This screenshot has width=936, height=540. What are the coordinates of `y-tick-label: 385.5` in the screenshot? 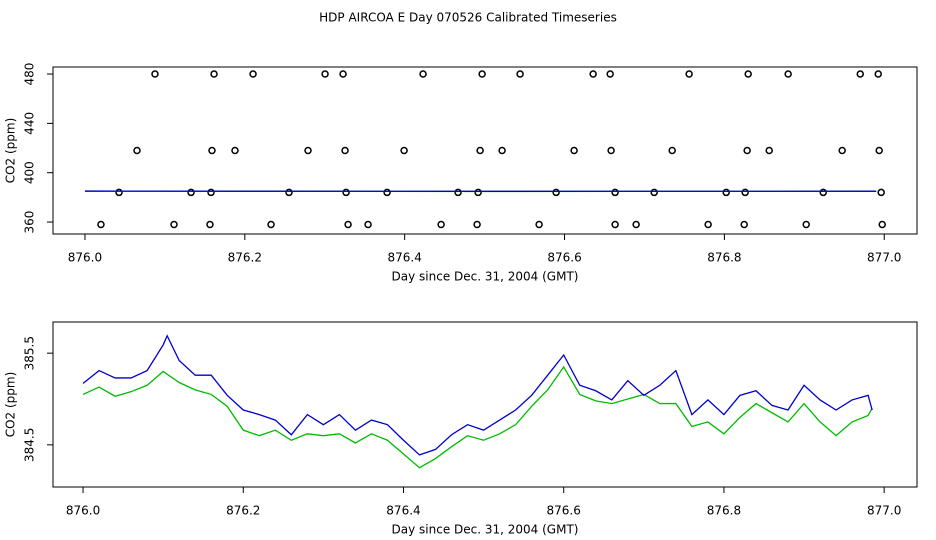 It's located at (30, 353).